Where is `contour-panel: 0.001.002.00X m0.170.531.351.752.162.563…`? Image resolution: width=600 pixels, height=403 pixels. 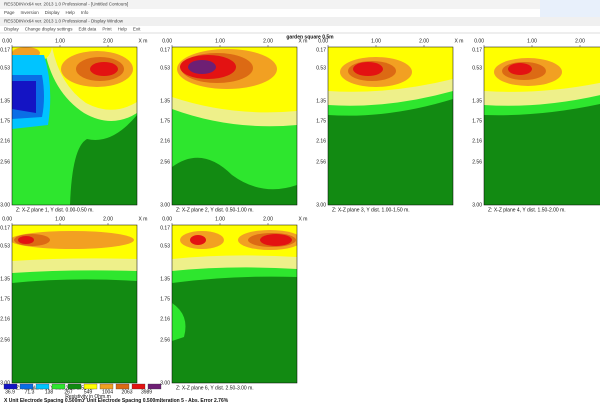
contour-panel: 0.001.002.00X m0.170.531.351.752.162.563… is located at coordinates (536, 125).